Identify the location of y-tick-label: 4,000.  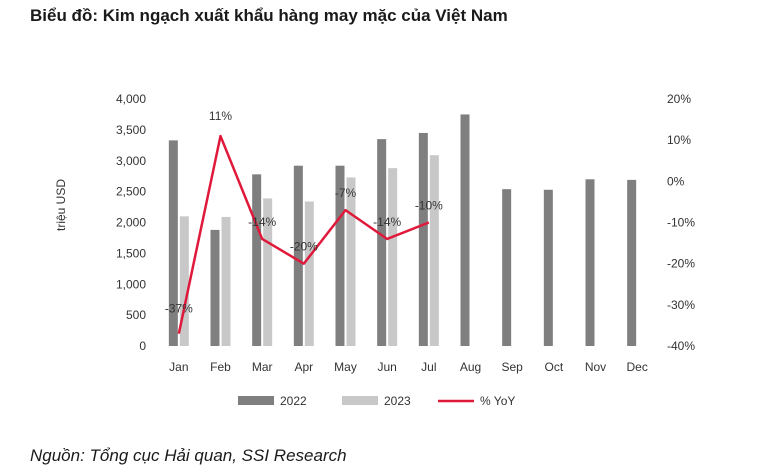
(131, 99).